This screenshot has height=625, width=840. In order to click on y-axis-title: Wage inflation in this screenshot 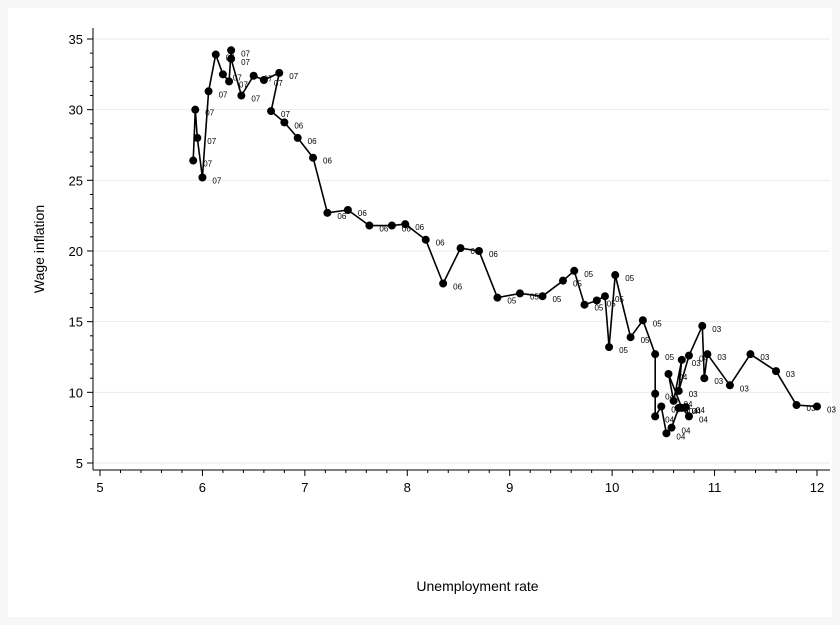, I will do `click(39, 249)`.